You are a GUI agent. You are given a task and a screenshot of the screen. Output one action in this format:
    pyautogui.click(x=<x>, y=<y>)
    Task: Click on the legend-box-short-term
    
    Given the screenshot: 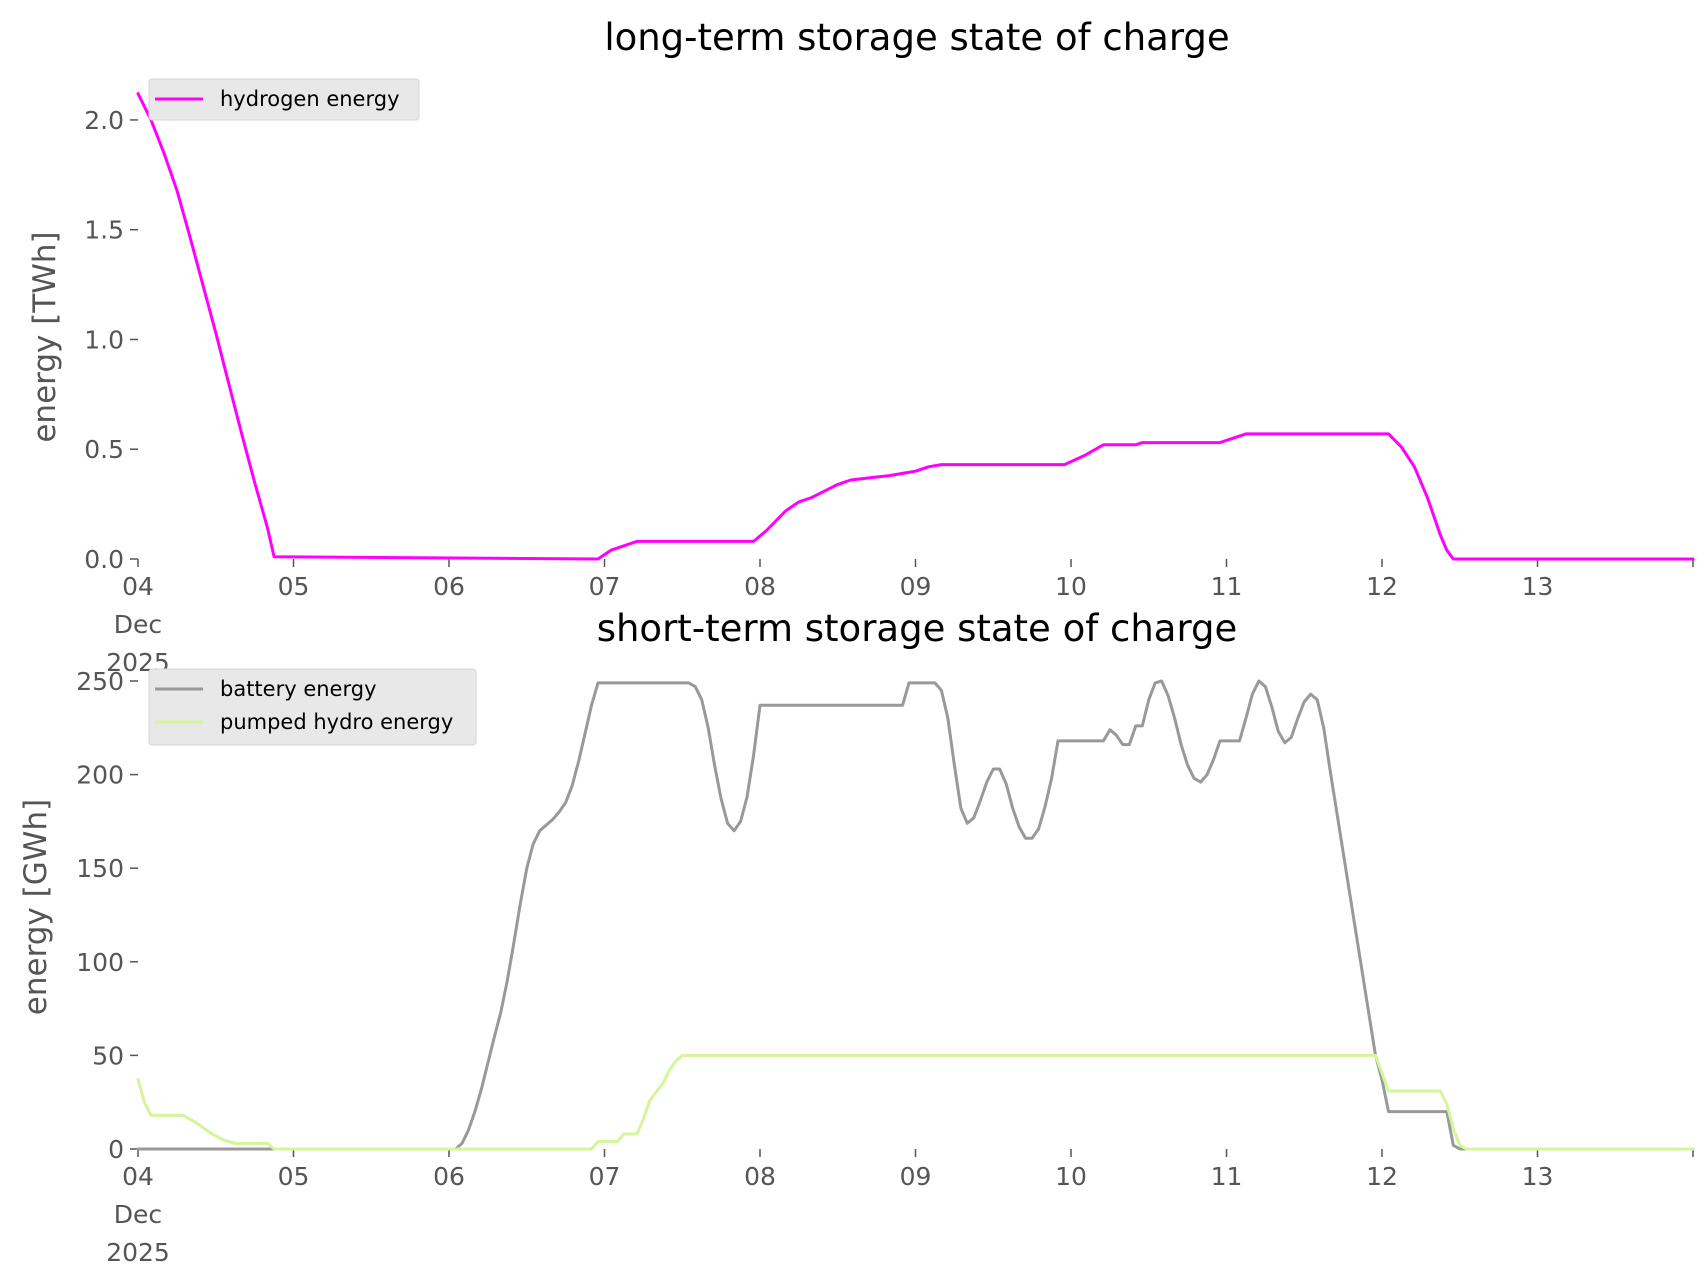 What is the action you would take?
    pyautogui.click(x=312, y=707)
    